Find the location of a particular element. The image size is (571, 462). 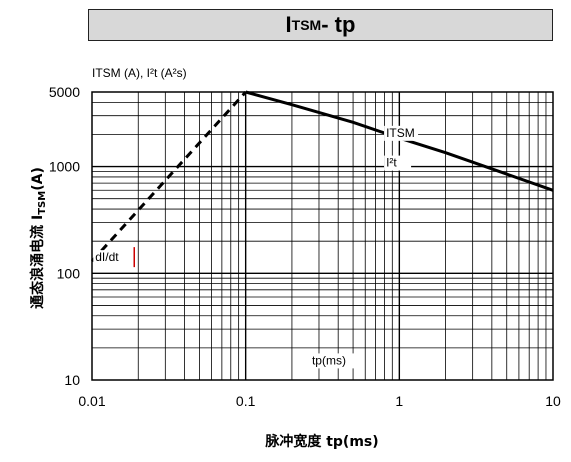

y-tick-label: 5000 is located at coordinates (64, 92).